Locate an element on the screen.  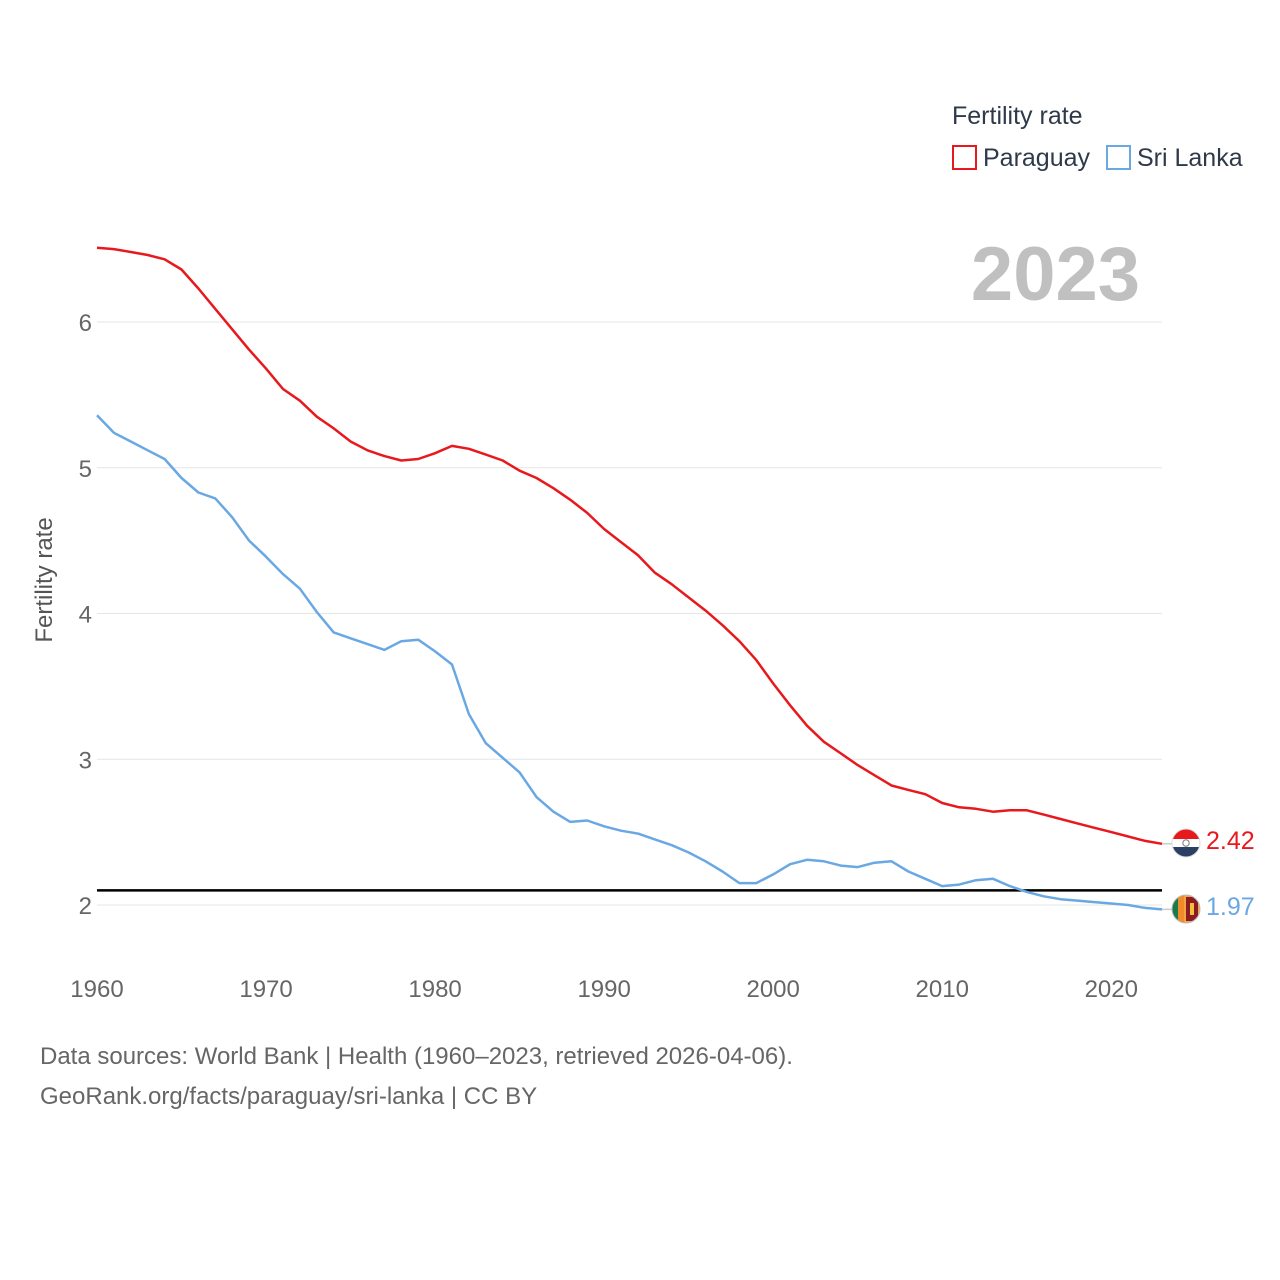
x-tick-label: 2000 is located at coordinates (772, 989).